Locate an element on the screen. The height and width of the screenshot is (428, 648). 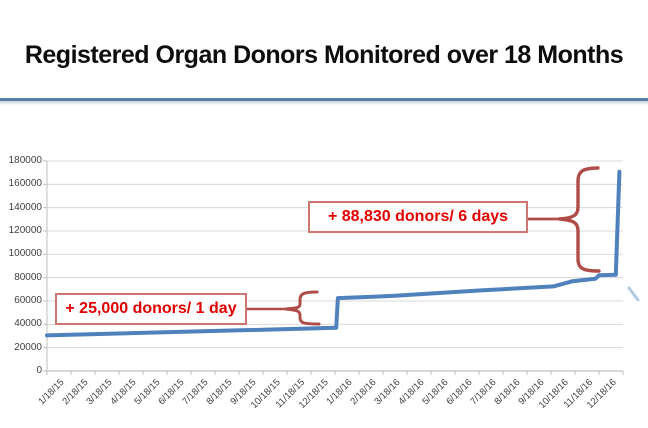
annotation-text-25000: + 25,000 donors/ 1 day is located at coordinates (151, 308).